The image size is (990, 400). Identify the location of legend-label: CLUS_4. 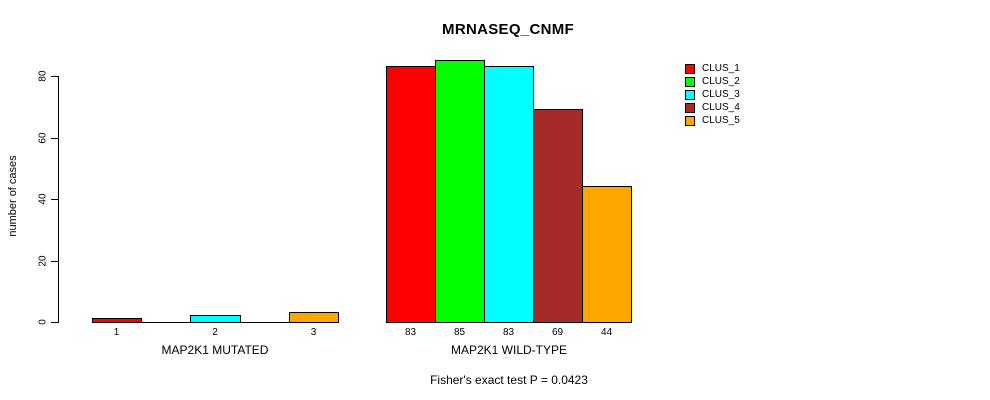
(721, 107).